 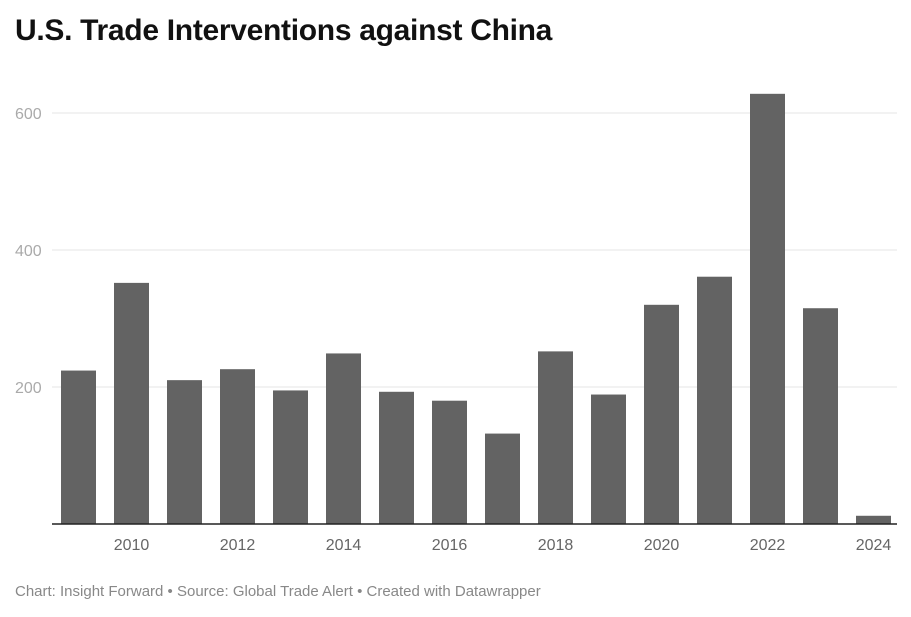 I want to click on x-tick-label: 2024, so click(x=874, y=545).